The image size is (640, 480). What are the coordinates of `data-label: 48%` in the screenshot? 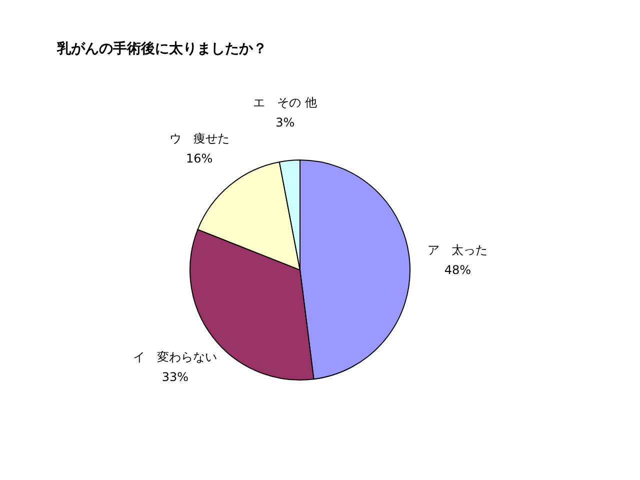 It's located at (458, 270).